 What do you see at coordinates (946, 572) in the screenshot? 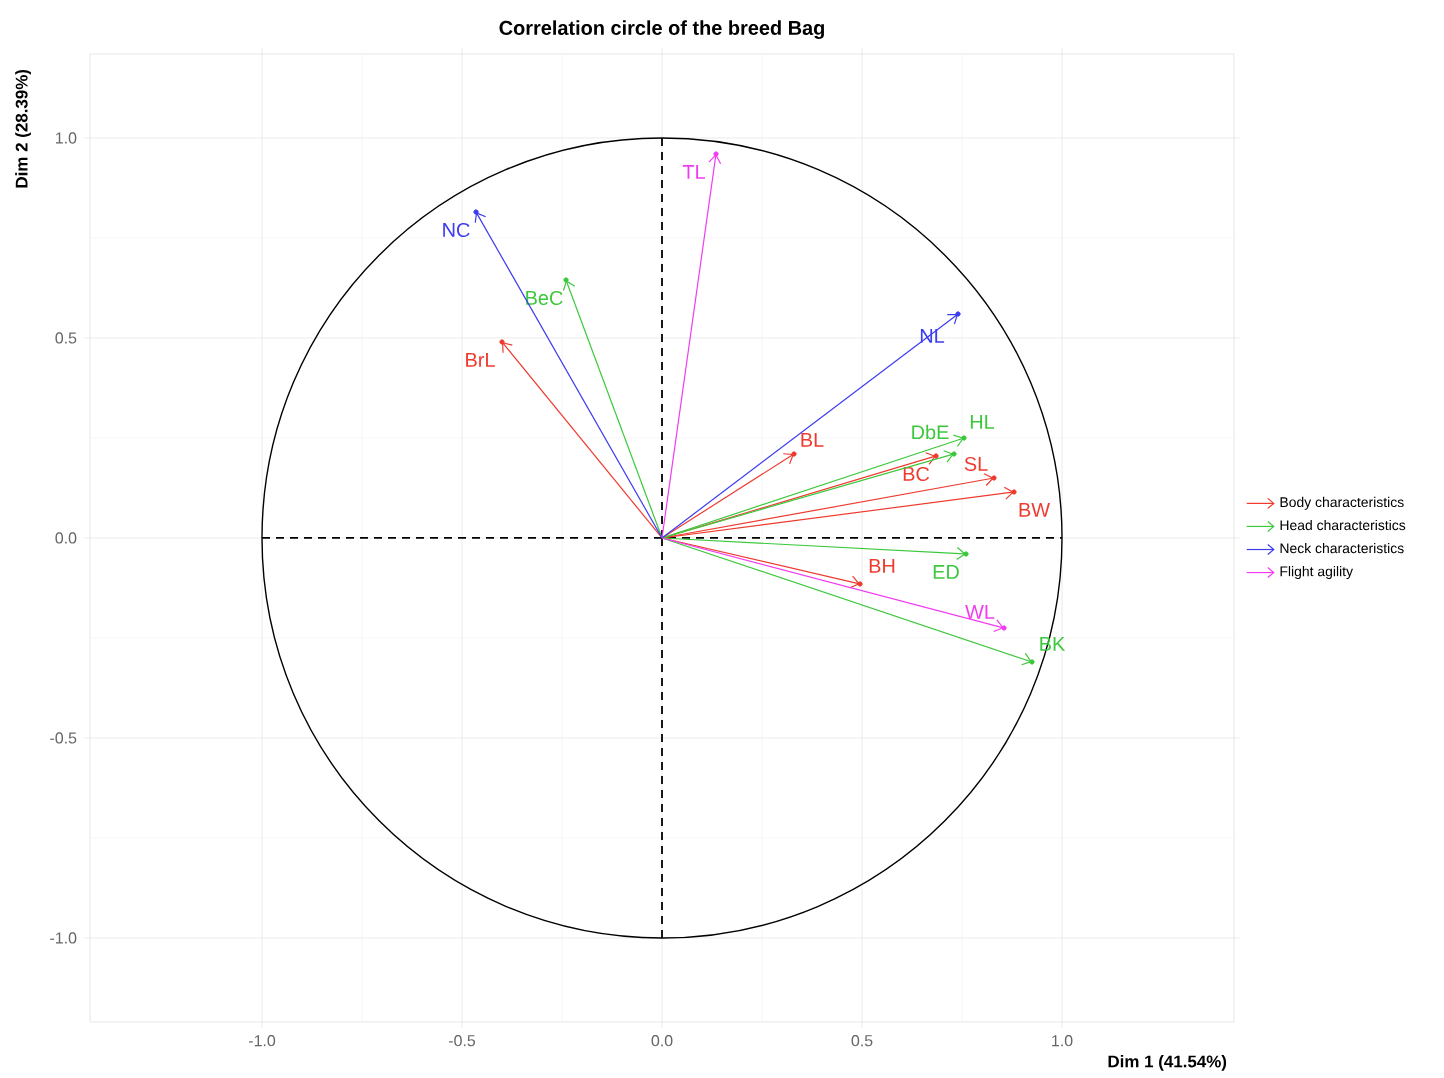
I see `data-label: ED` at bounding box center [946, 572].